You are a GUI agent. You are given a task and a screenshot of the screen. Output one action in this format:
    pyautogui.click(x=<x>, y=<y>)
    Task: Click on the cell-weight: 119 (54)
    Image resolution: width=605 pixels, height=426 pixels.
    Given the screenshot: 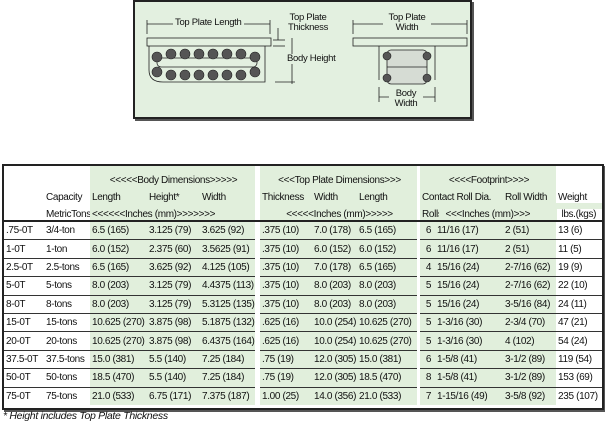 What is the action you would take?
    pyautogui.click(x=579, y=360)
    